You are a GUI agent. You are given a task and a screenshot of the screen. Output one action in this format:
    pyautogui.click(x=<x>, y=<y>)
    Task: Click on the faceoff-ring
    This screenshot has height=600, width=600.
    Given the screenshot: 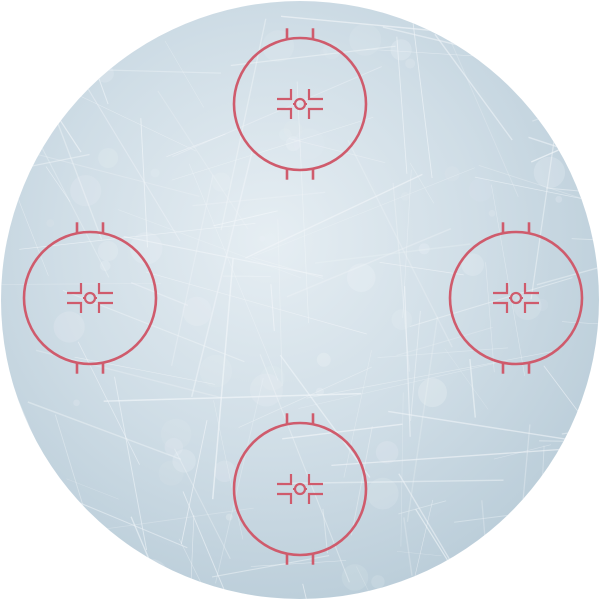 What is the action you would take?
    pyautogui.click(x=300, y=489)
    